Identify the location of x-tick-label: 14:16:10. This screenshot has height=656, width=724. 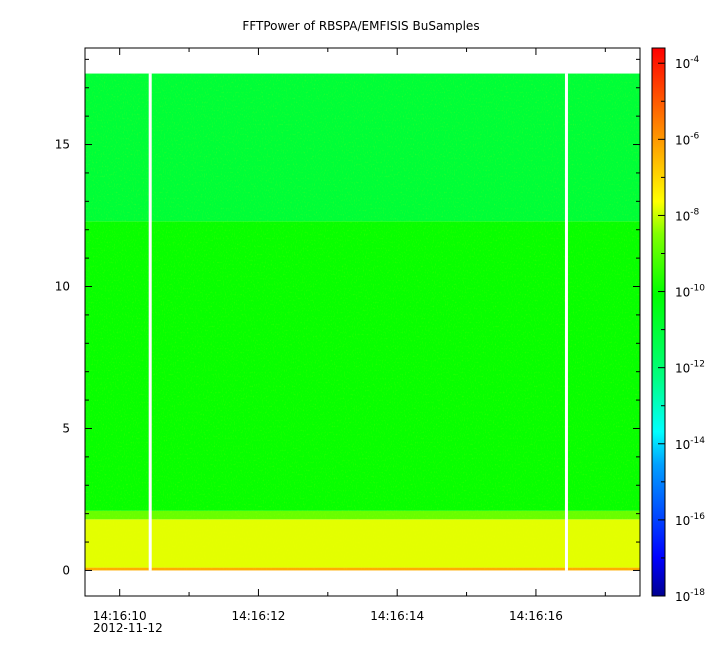
(120, 616).